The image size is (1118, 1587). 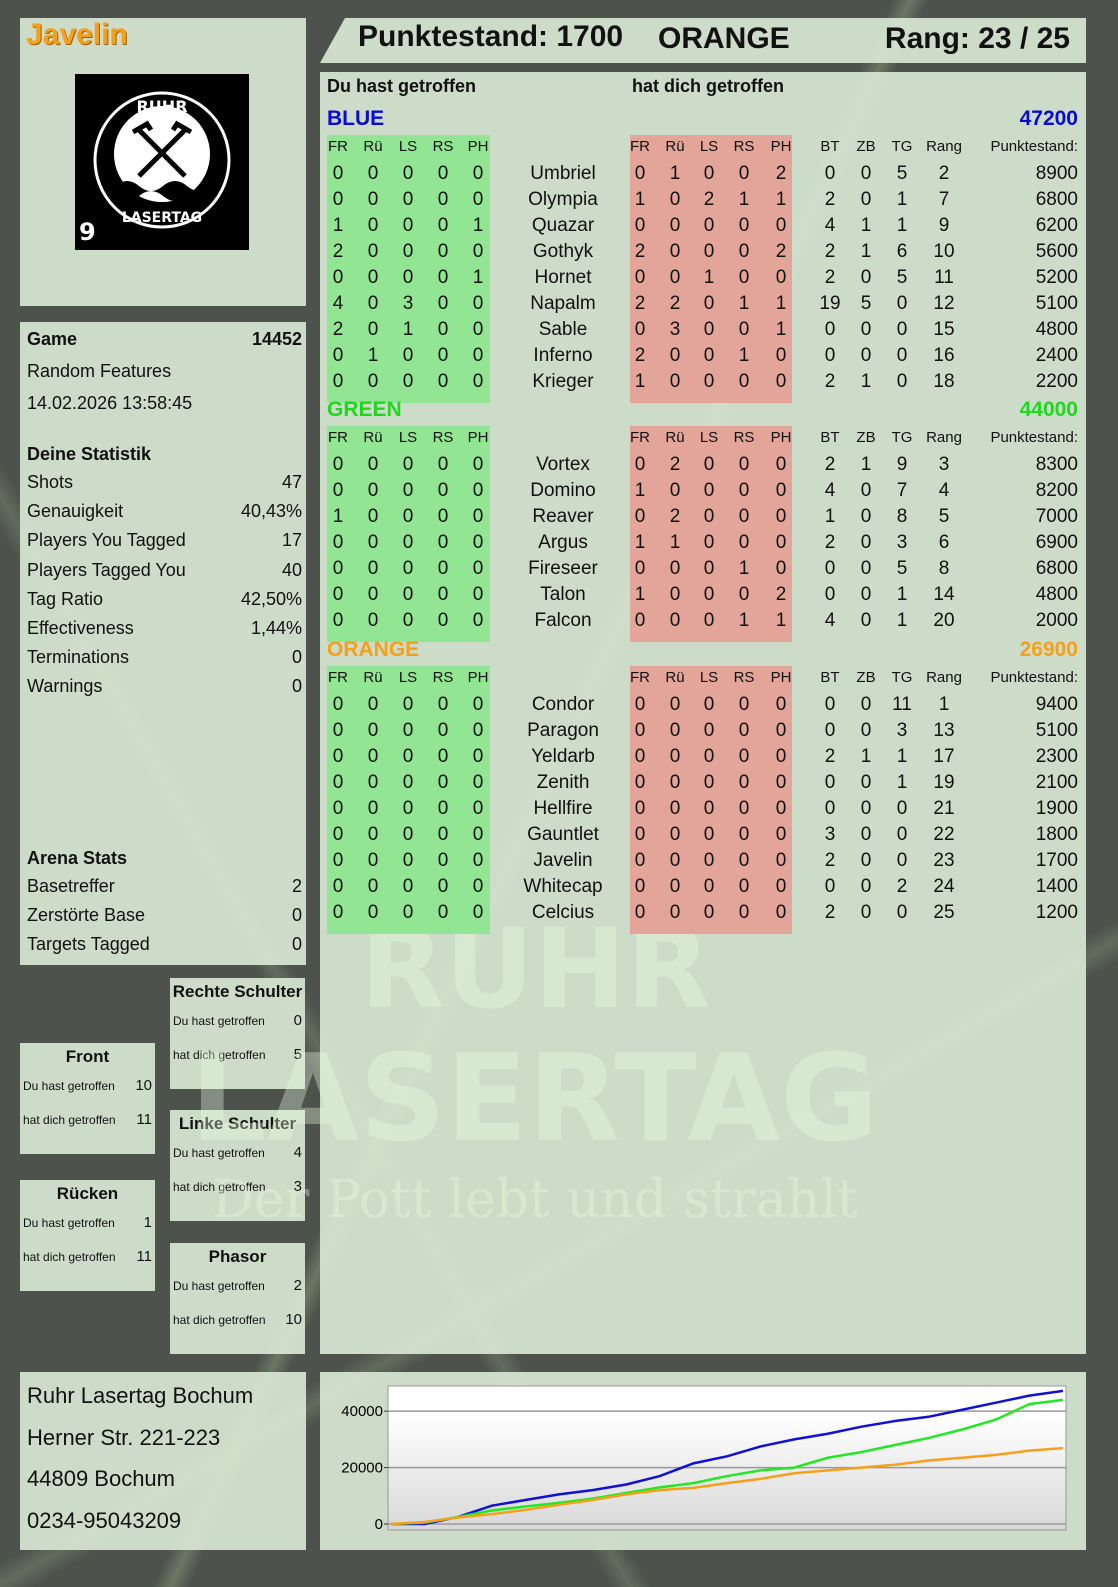 What do you see at coordinates (163, 1461) in the screenshot?
I see `address-panel` at bounding box center [163, 1461].